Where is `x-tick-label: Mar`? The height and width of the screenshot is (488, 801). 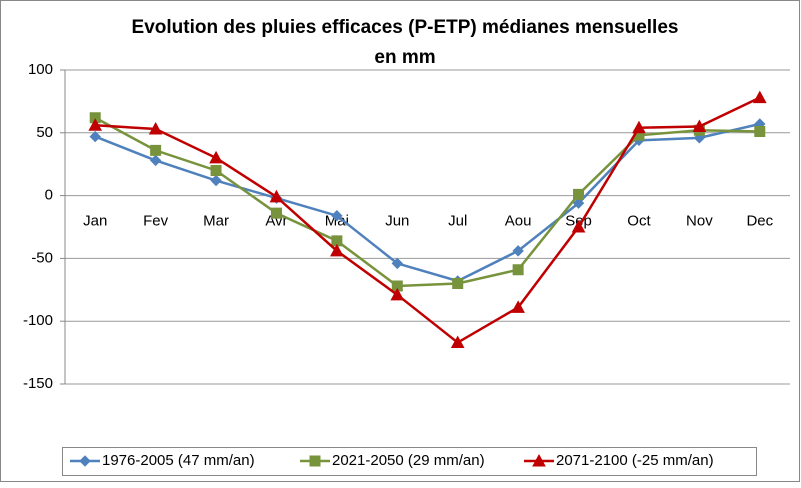
x-tick-label: Mar is located at coordinates (216, 221).